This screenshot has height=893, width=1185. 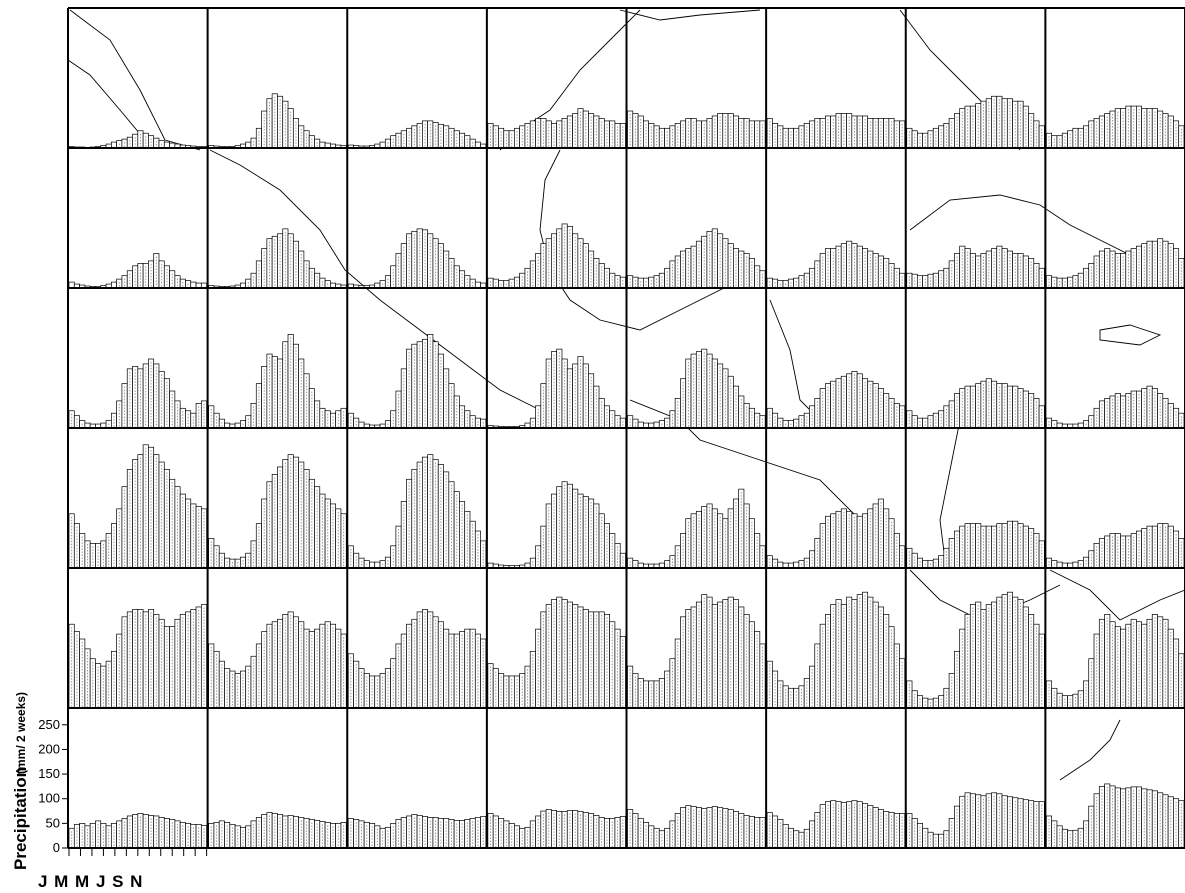 I want to click on panel-r4-c8, so click(x=1115, y=546).